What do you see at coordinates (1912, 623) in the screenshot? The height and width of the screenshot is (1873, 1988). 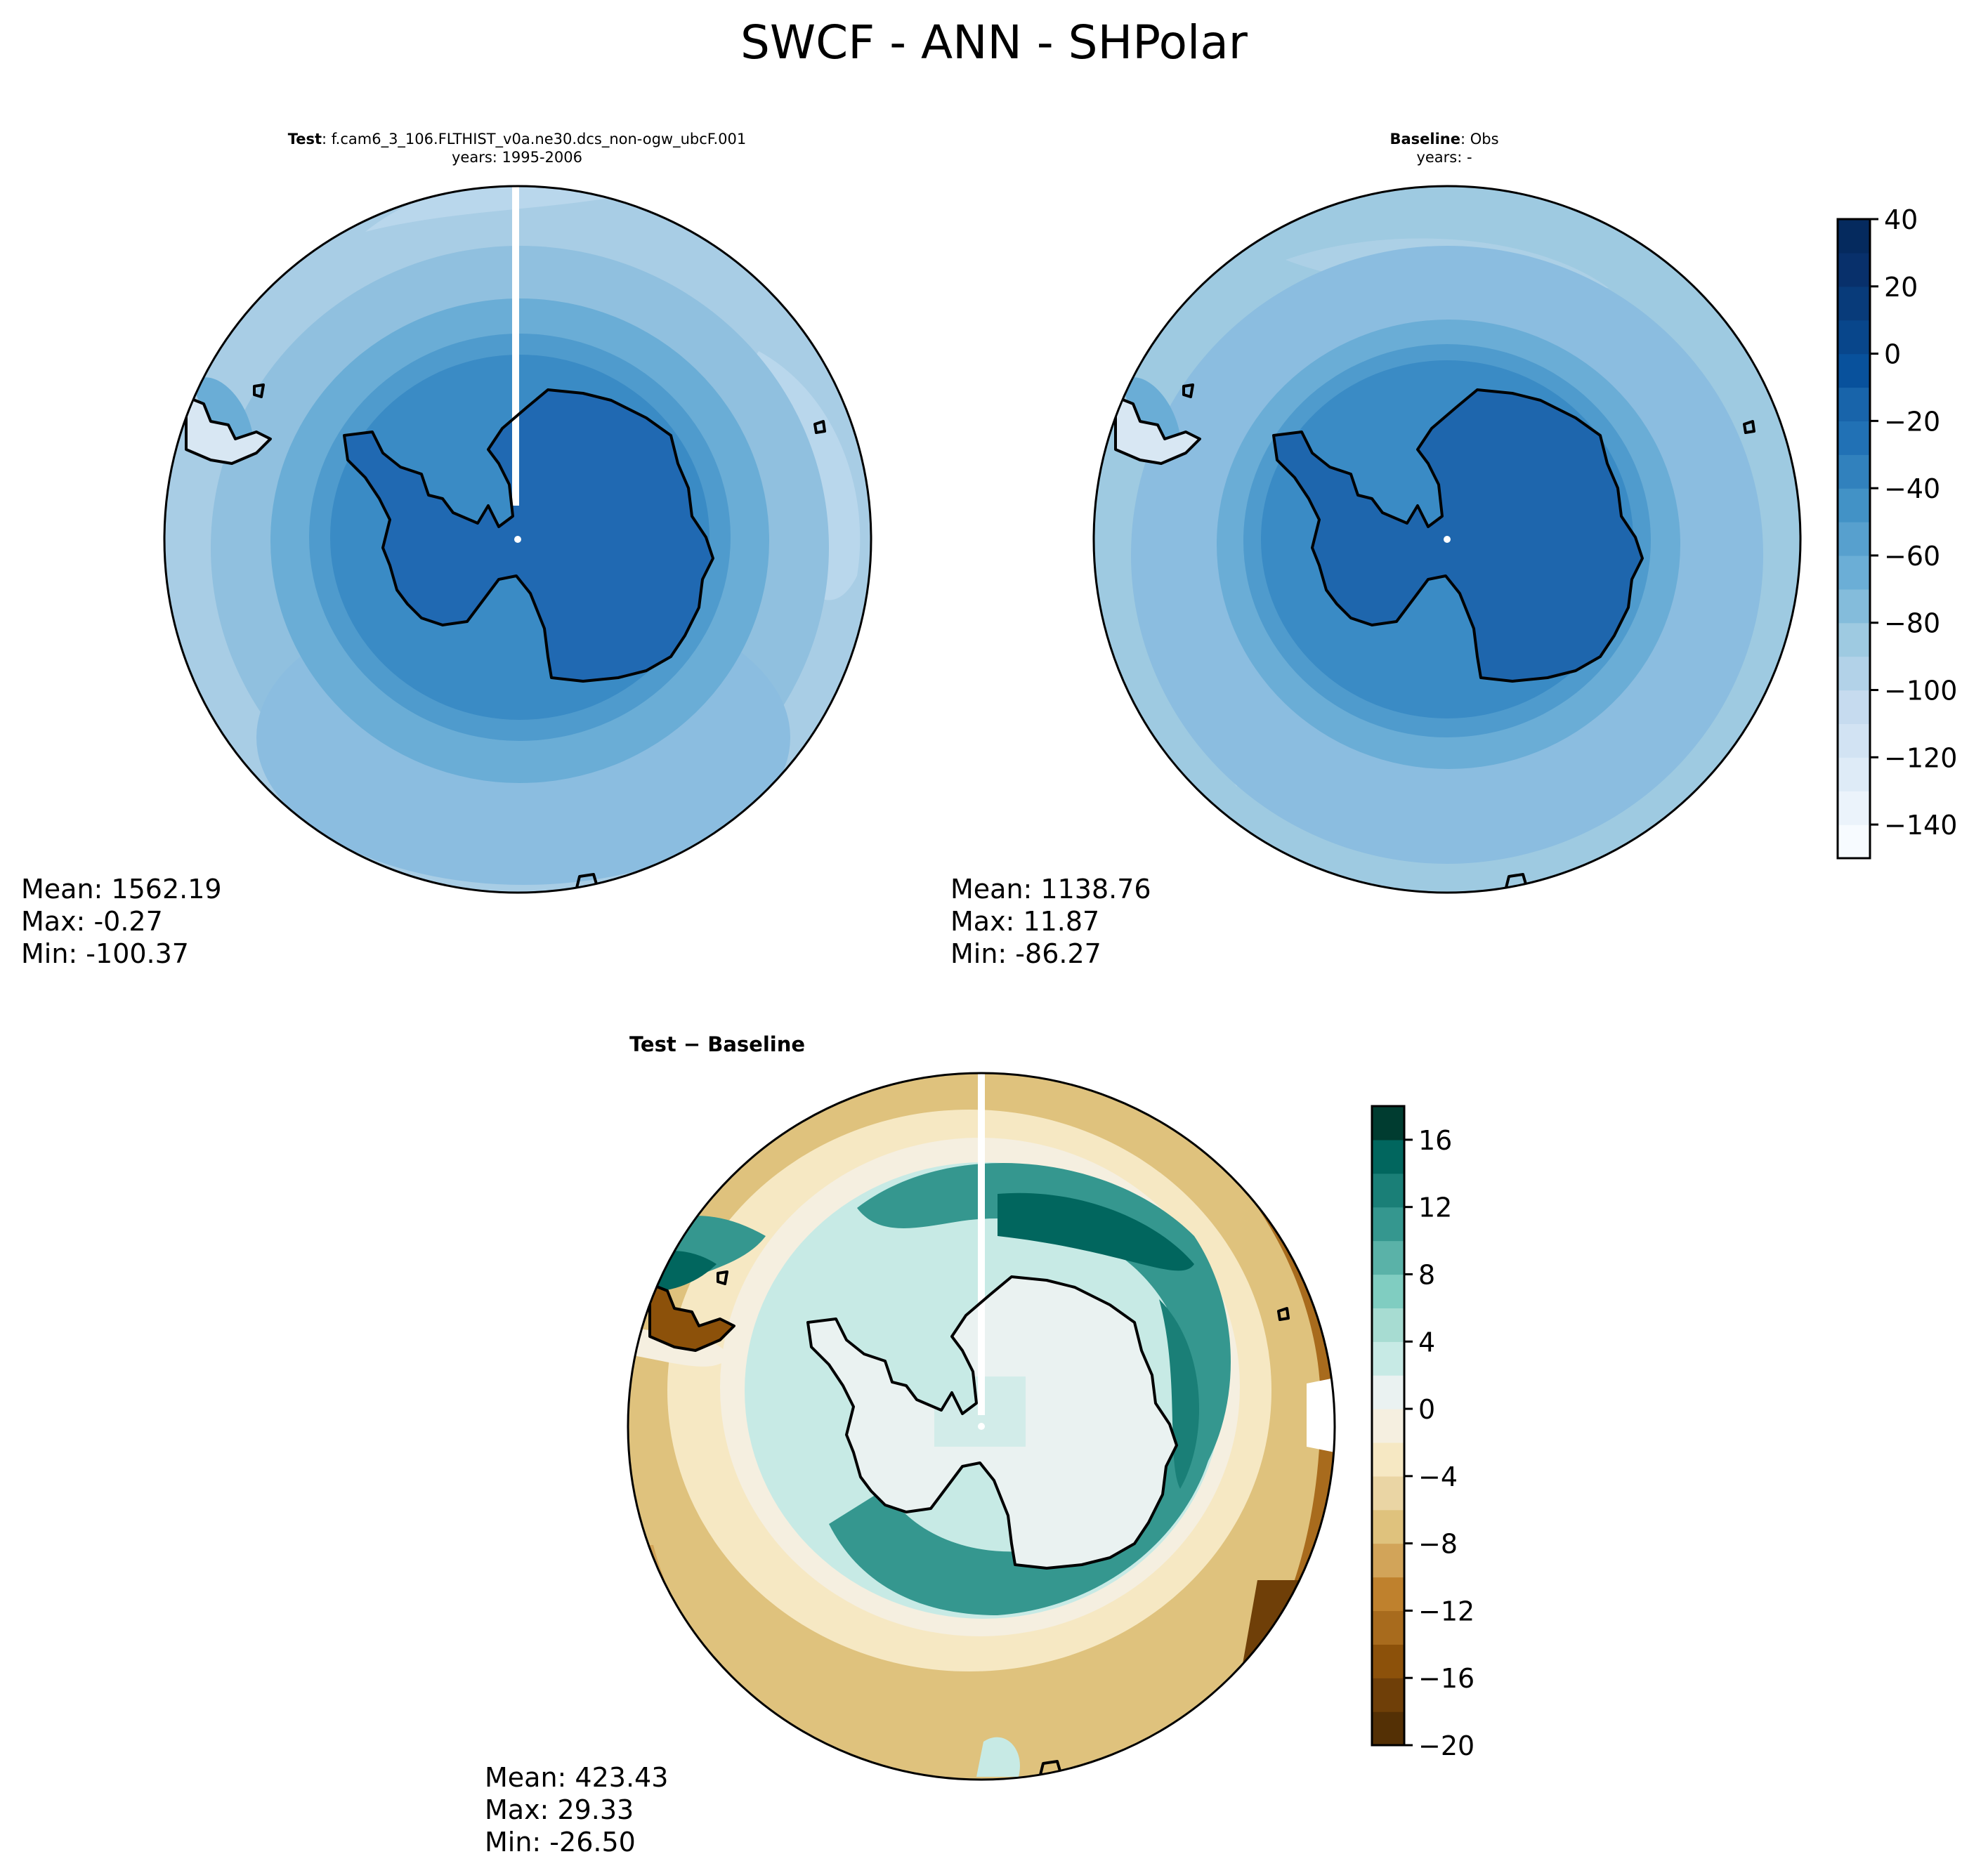 I see `baseline-colorbar-tick-label: −80` at bounding box center [1912, 623].